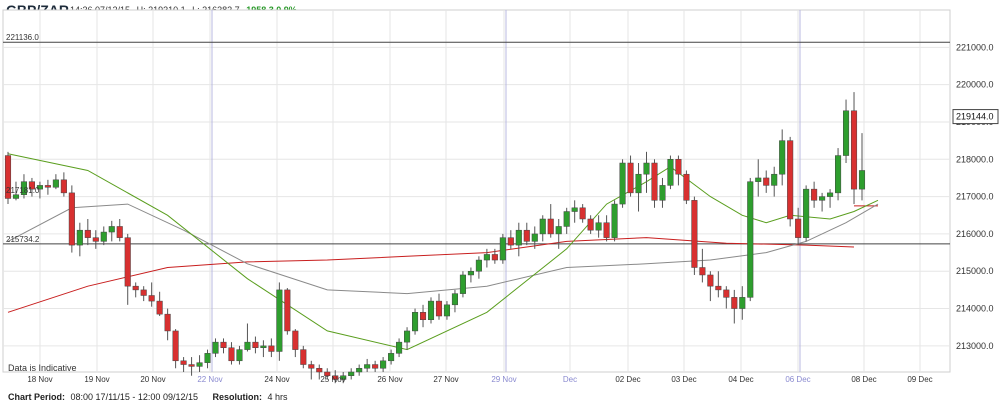  Describe the element at coordinates (389, 379) in the screenshot. I see `x-tick-label: 26 Nov` at that location.